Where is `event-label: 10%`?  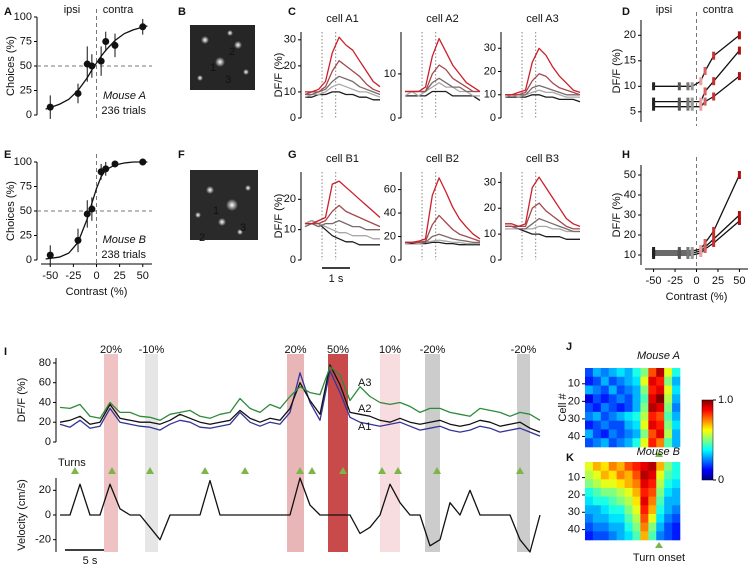 event-label: 10% is located at coordinates (390, 350).